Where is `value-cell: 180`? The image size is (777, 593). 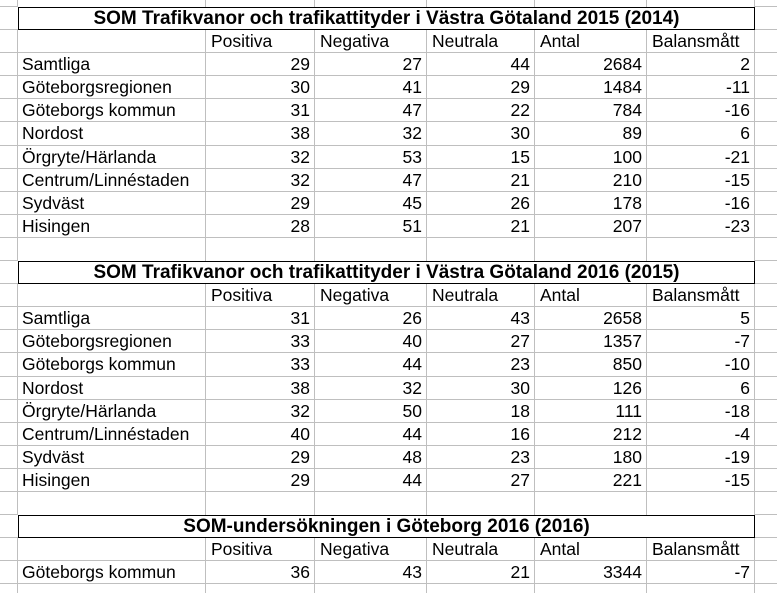
value-cell: 180 is located at coordinates (591, 457).